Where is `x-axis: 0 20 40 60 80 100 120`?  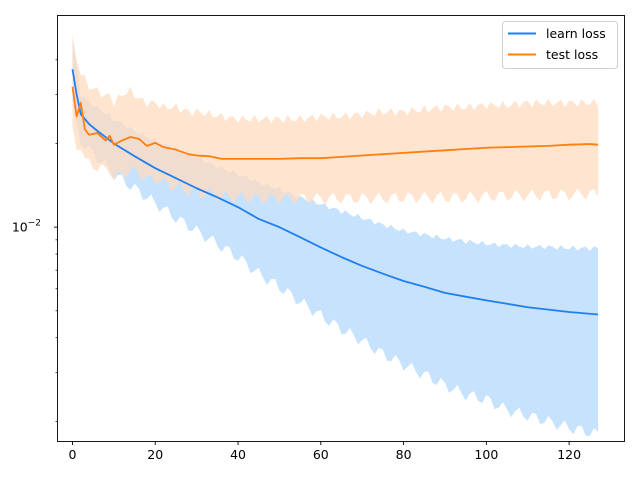
x-axis: 0 20 40 60 80 100 120 is located at coordinates (325, 451).